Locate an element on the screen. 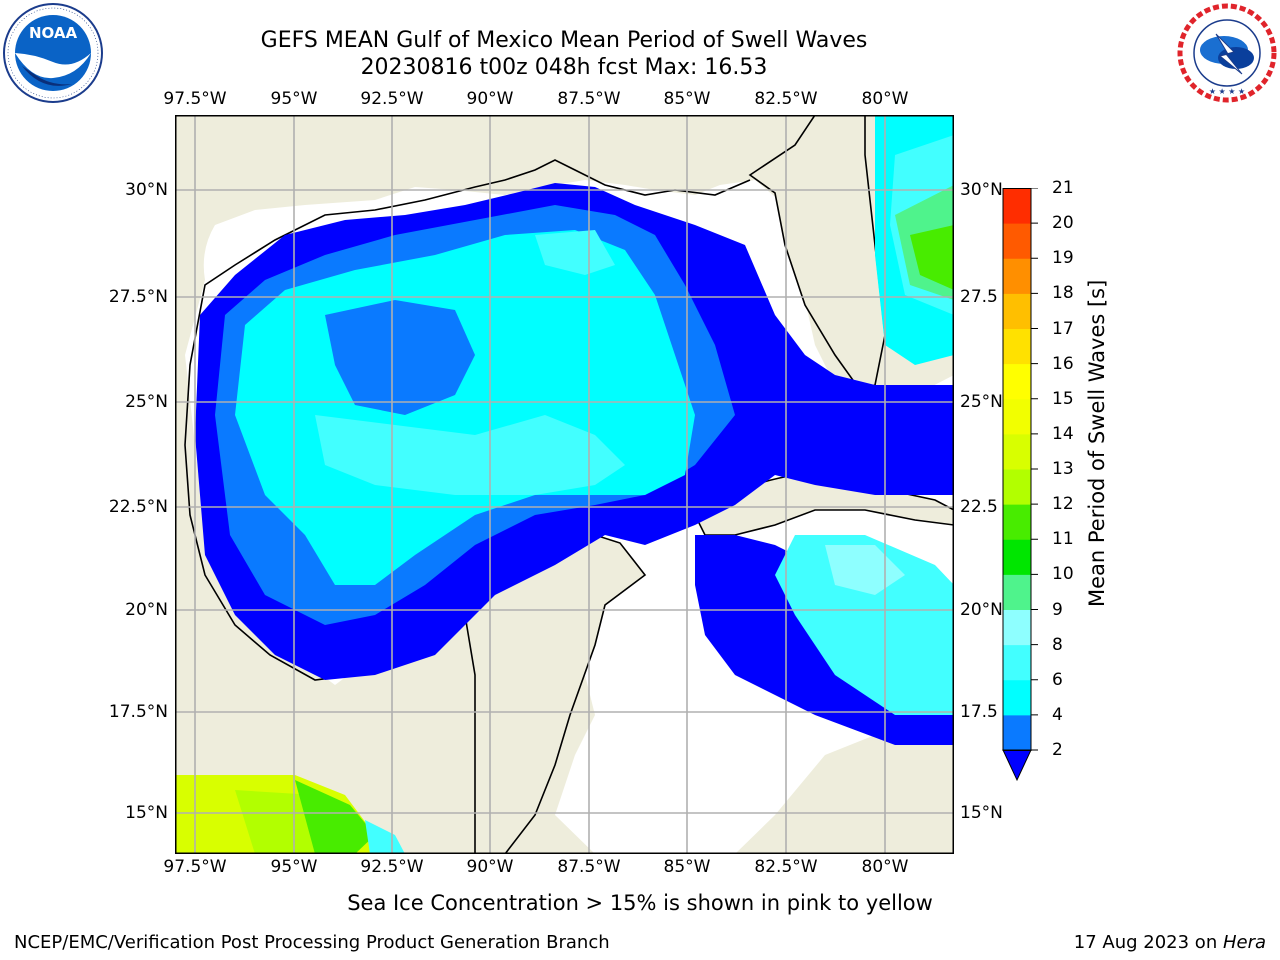 This screenshot has height=960, width=1280. svg-text: NOAA is located at coordinates (53, 33).